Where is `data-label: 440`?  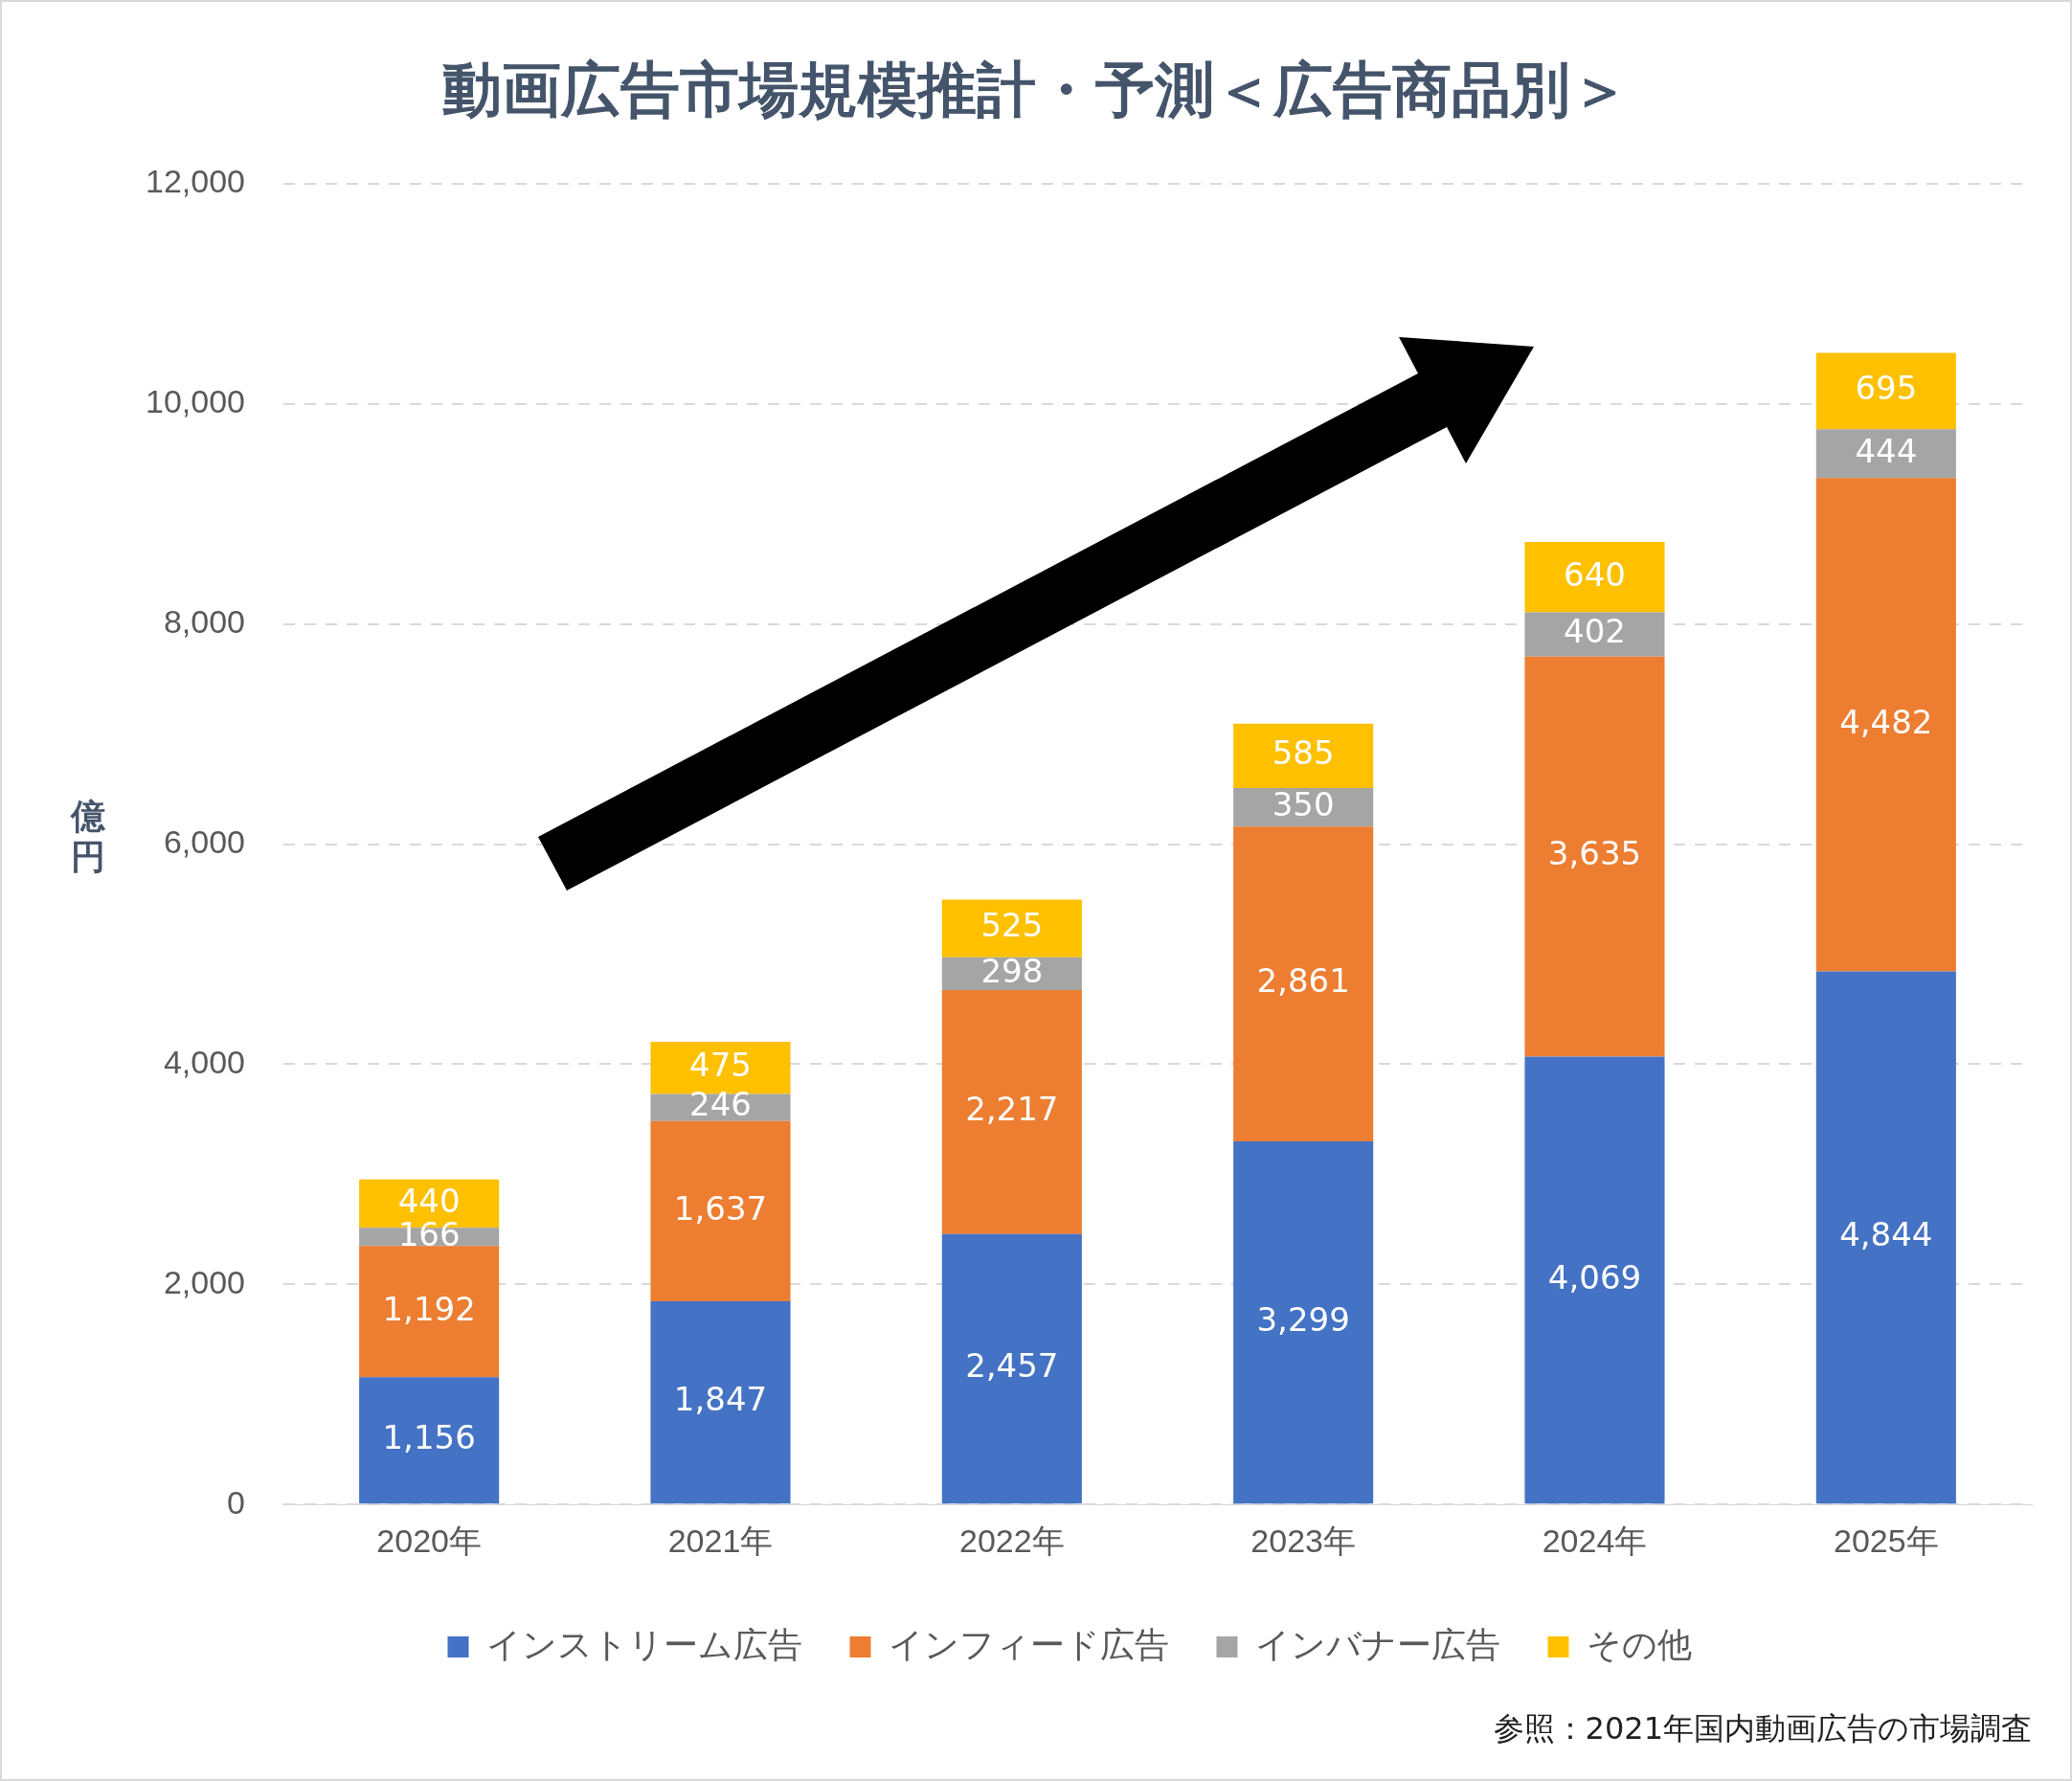
data-label: 440 is located at coordinates (429, 1200).